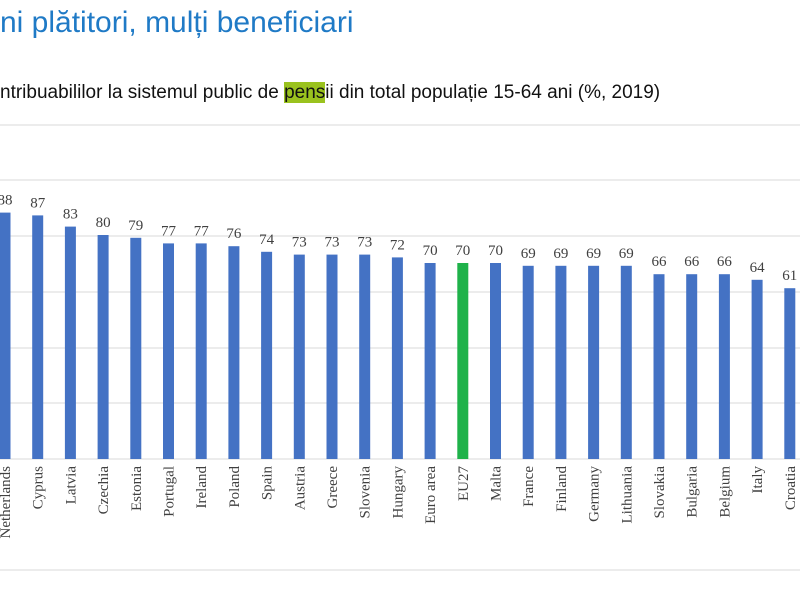  What do you see at coordinates (366, 492) in the screenshot?
I see `x-tick-label: Slovenia` at bounding box center [366, 492].